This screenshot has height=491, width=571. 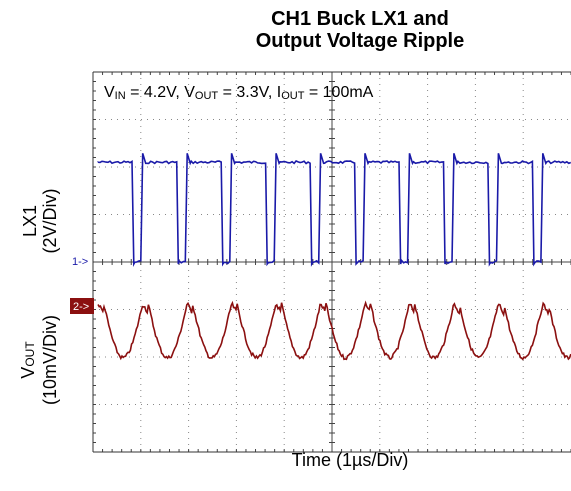 I want to click on vout-trace, so click(x=334, y=330).